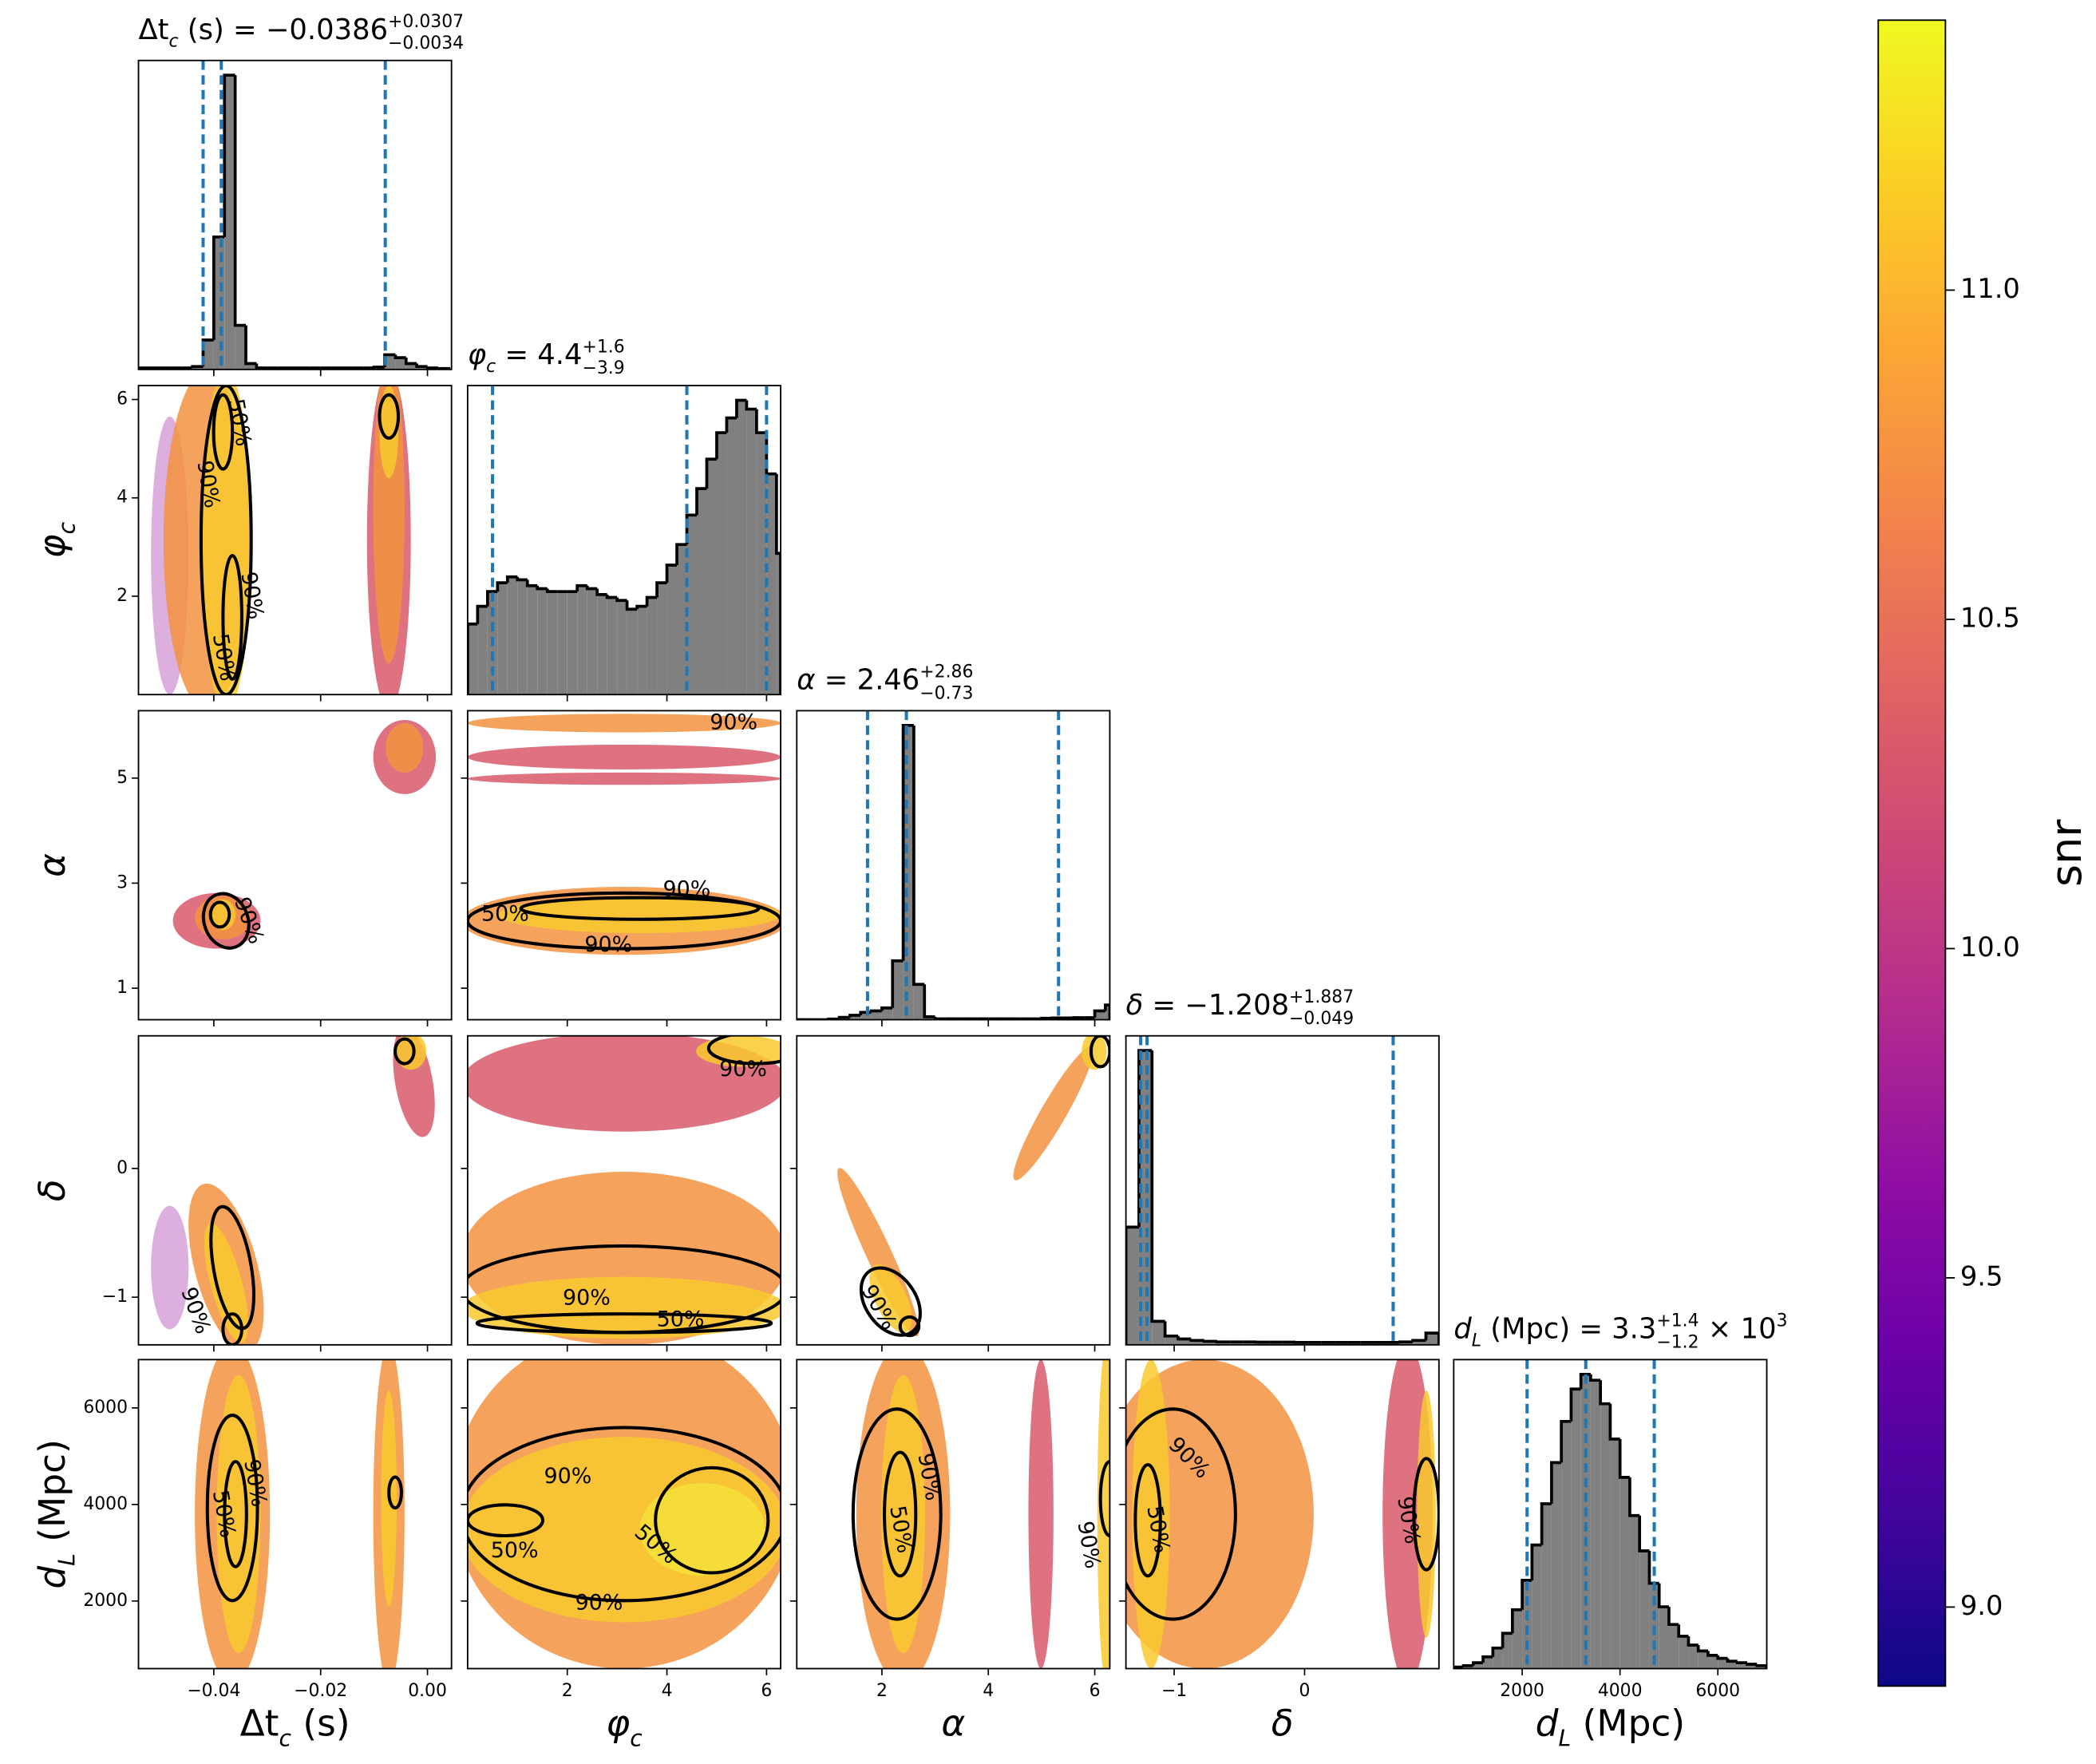  I want to click on y-tick-label: 3, so click(123, 882).